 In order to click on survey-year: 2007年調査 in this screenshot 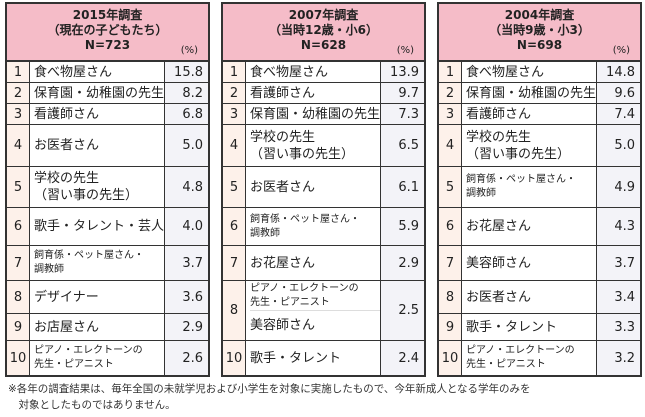, I will do `click(323, 15)`.